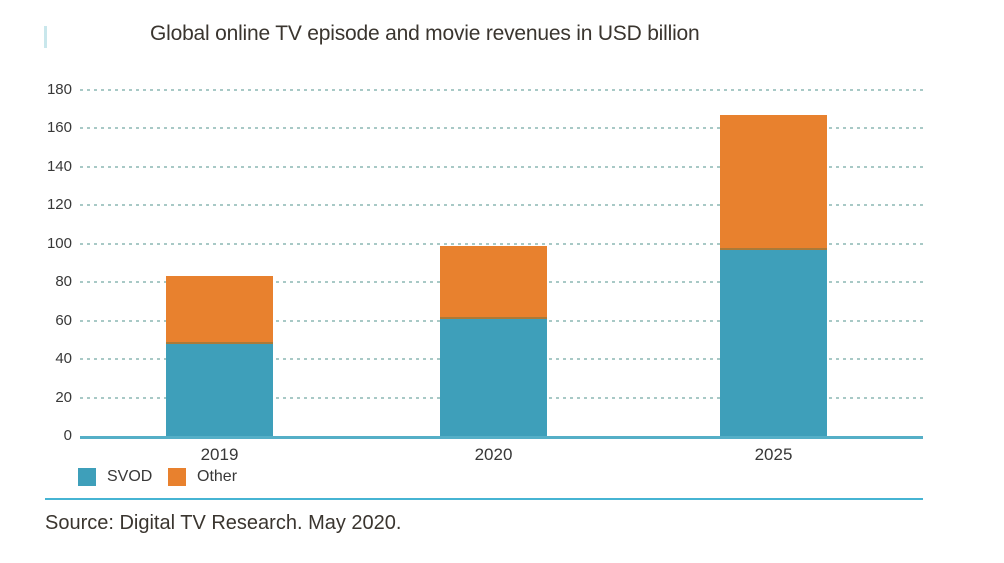 This screenshot has height=563, width=1004. Describe the element at coordinates (217, 476) in the screenshot. I see `legend-label: Other` at that location.